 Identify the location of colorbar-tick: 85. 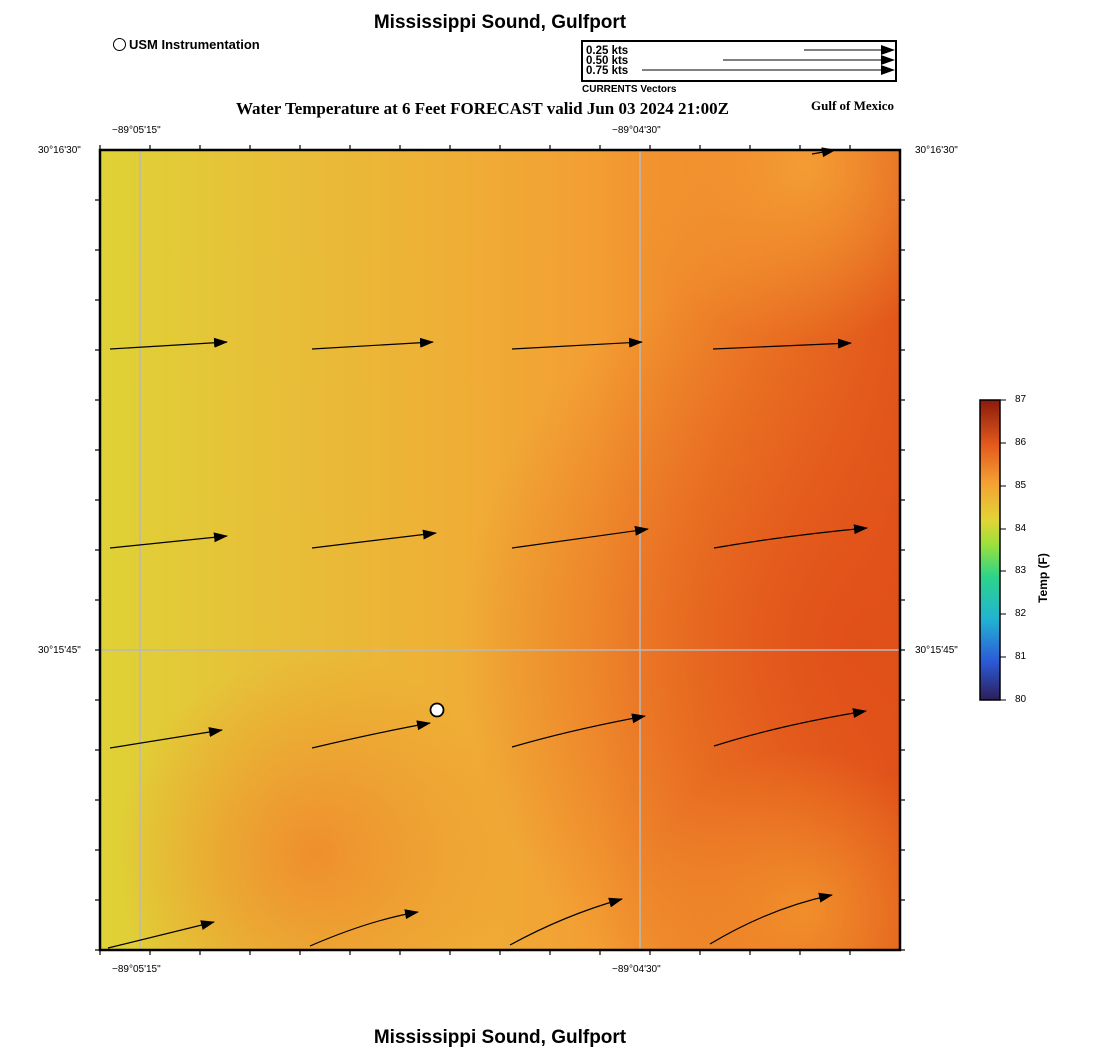
(1021, 485).